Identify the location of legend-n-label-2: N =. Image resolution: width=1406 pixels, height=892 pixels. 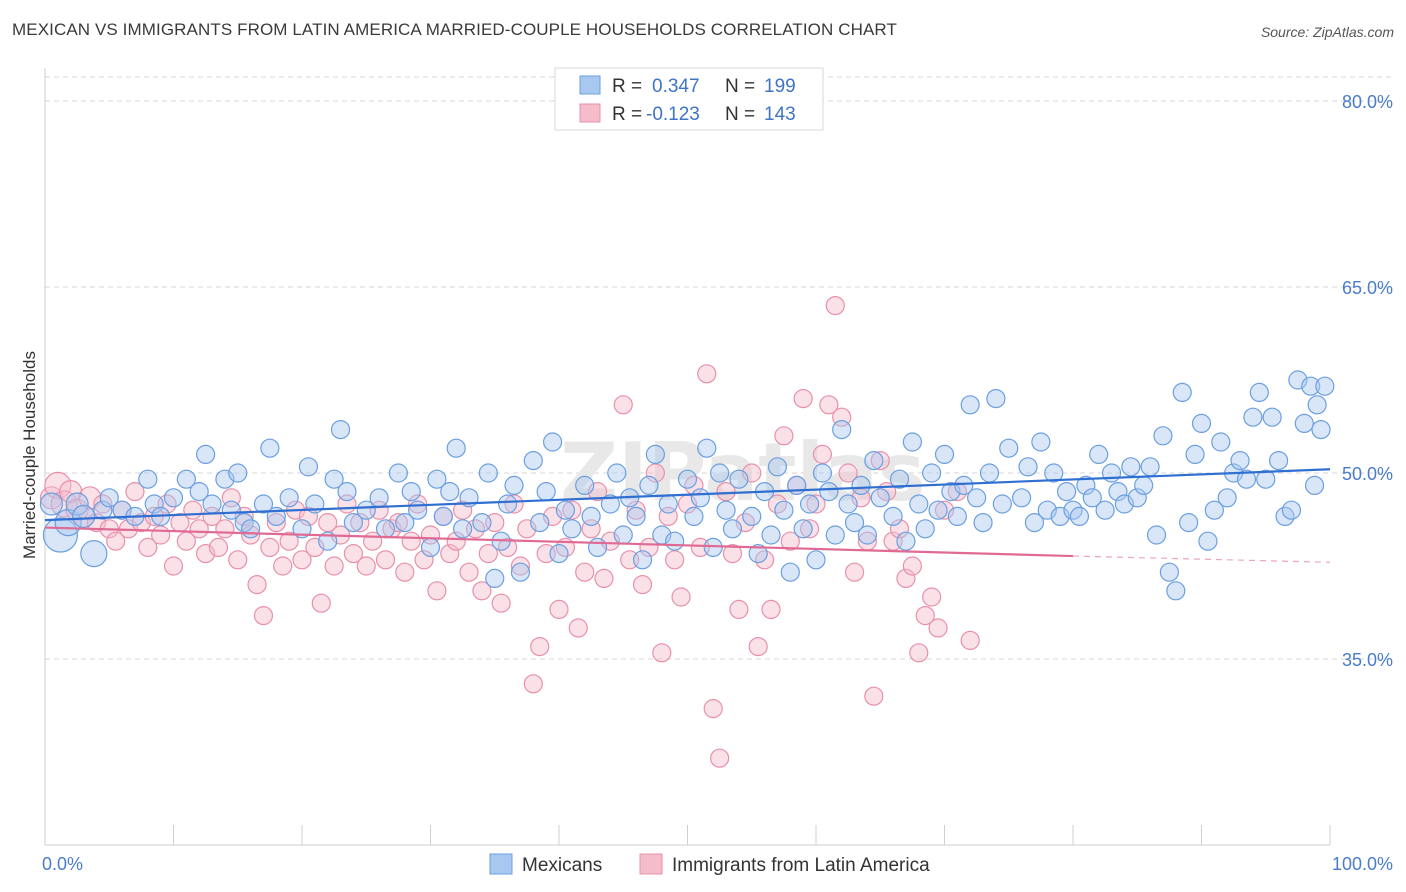
(740, 114).